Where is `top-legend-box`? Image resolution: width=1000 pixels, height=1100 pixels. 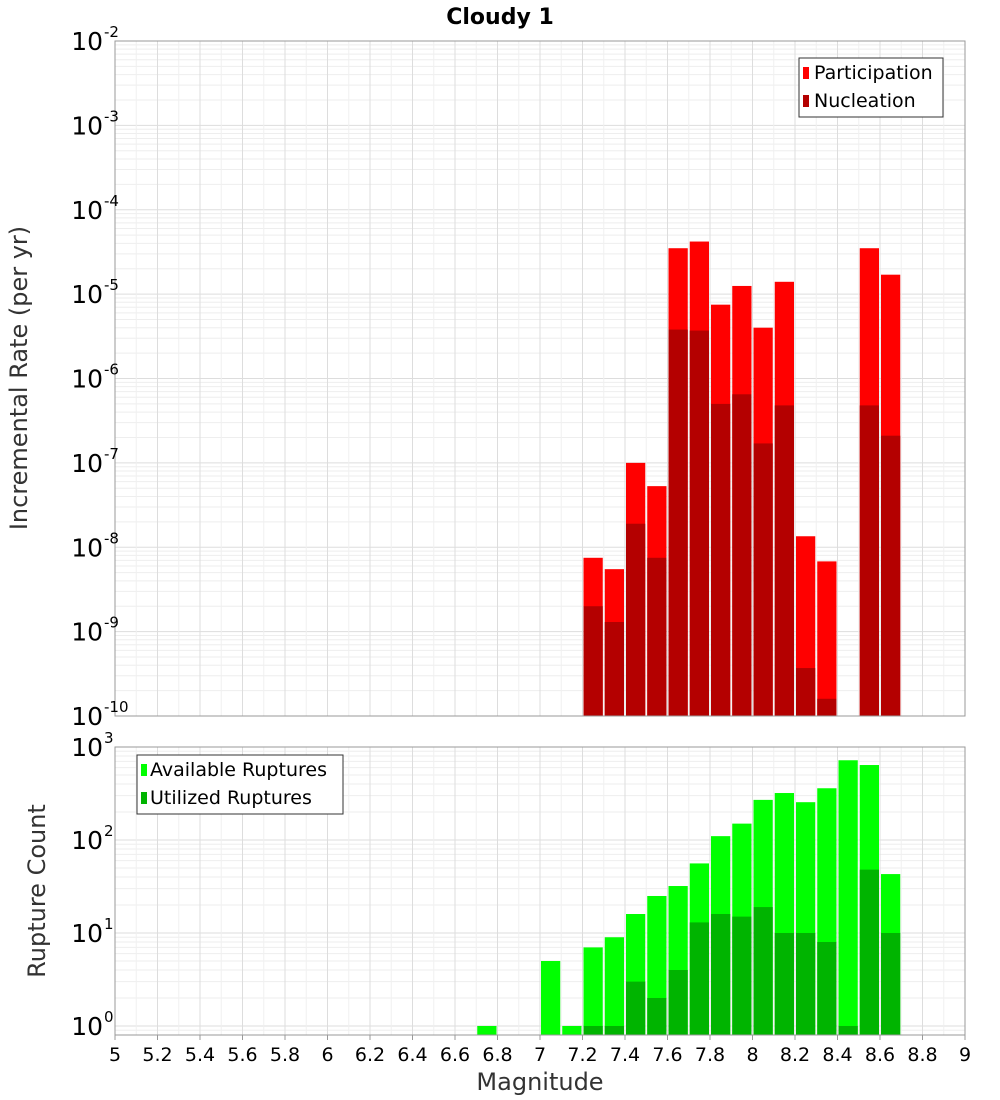 top-legend-box is located at coordinates (871, 87).